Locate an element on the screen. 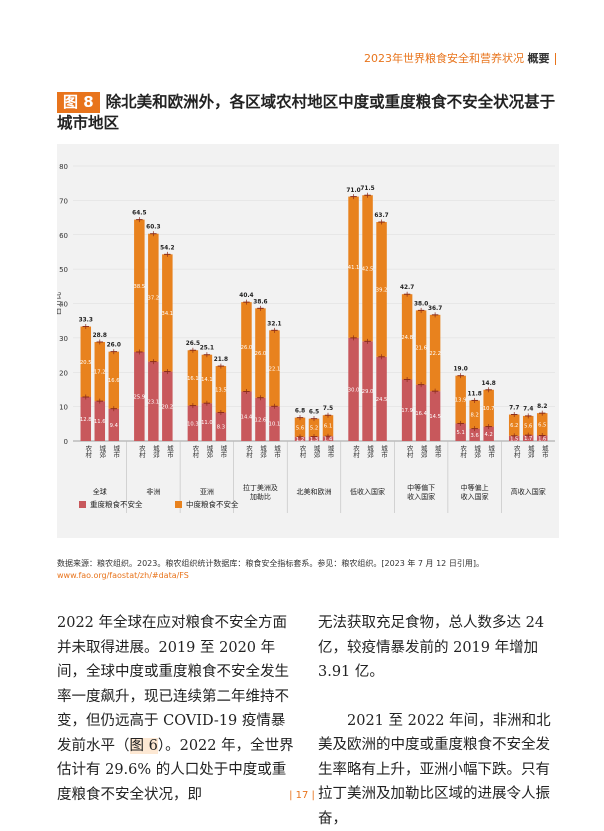  legend-label-severe: 重度粮食不安全 is located at coordinates (116, 504).